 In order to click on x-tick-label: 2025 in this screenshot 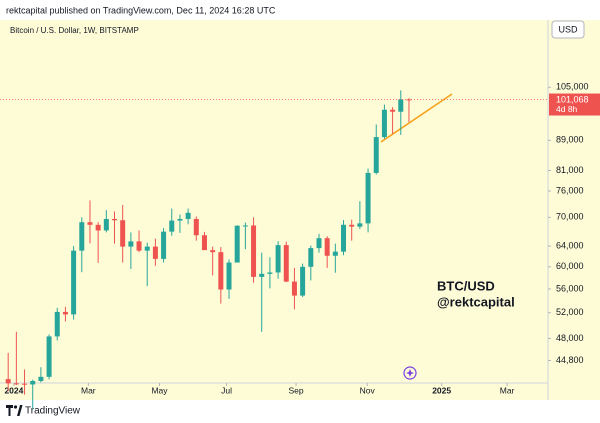, I will do `click(441, 390)`.